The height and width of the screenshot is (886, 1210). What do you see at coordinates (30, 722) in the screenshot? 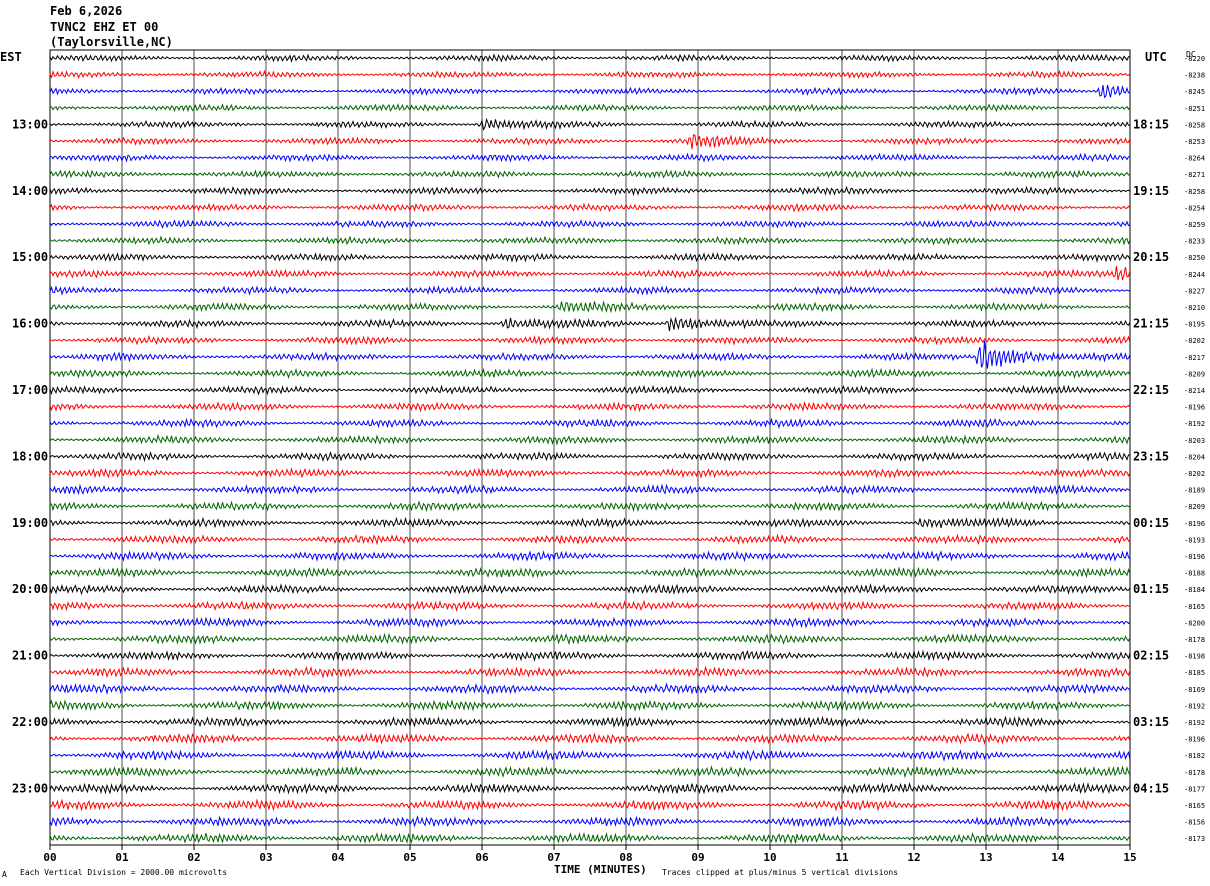
I see `est-hour-label: 22:00` at bounding box center [30, 722].